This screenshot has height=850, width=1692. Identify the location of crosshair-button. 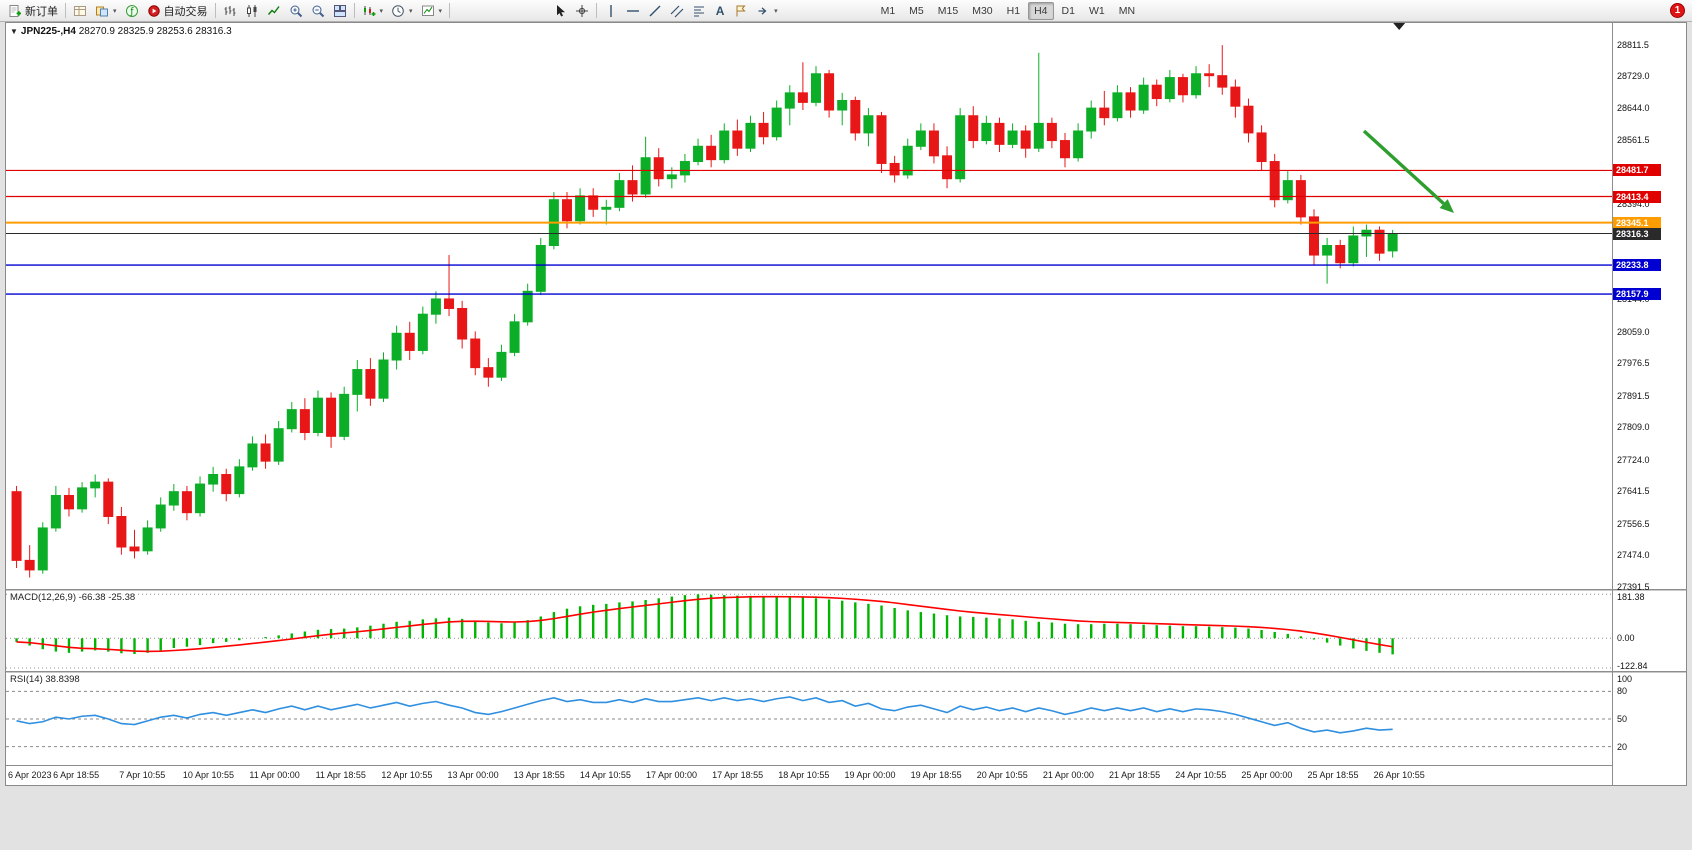
(582, 10).